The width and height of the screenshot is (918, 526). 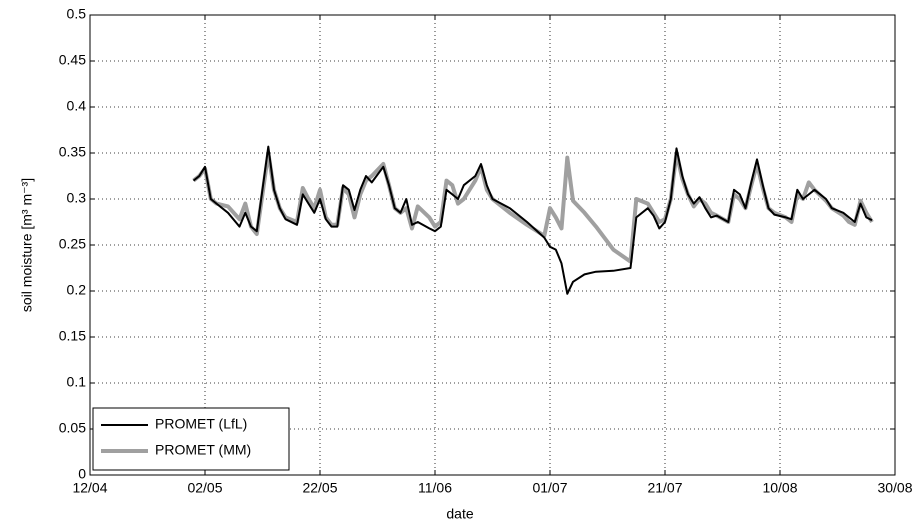 What do you see at coordinates (89, 488) in the screenshot?
I see `x-tick-label: 12/04` at bounding box center [89, 488].